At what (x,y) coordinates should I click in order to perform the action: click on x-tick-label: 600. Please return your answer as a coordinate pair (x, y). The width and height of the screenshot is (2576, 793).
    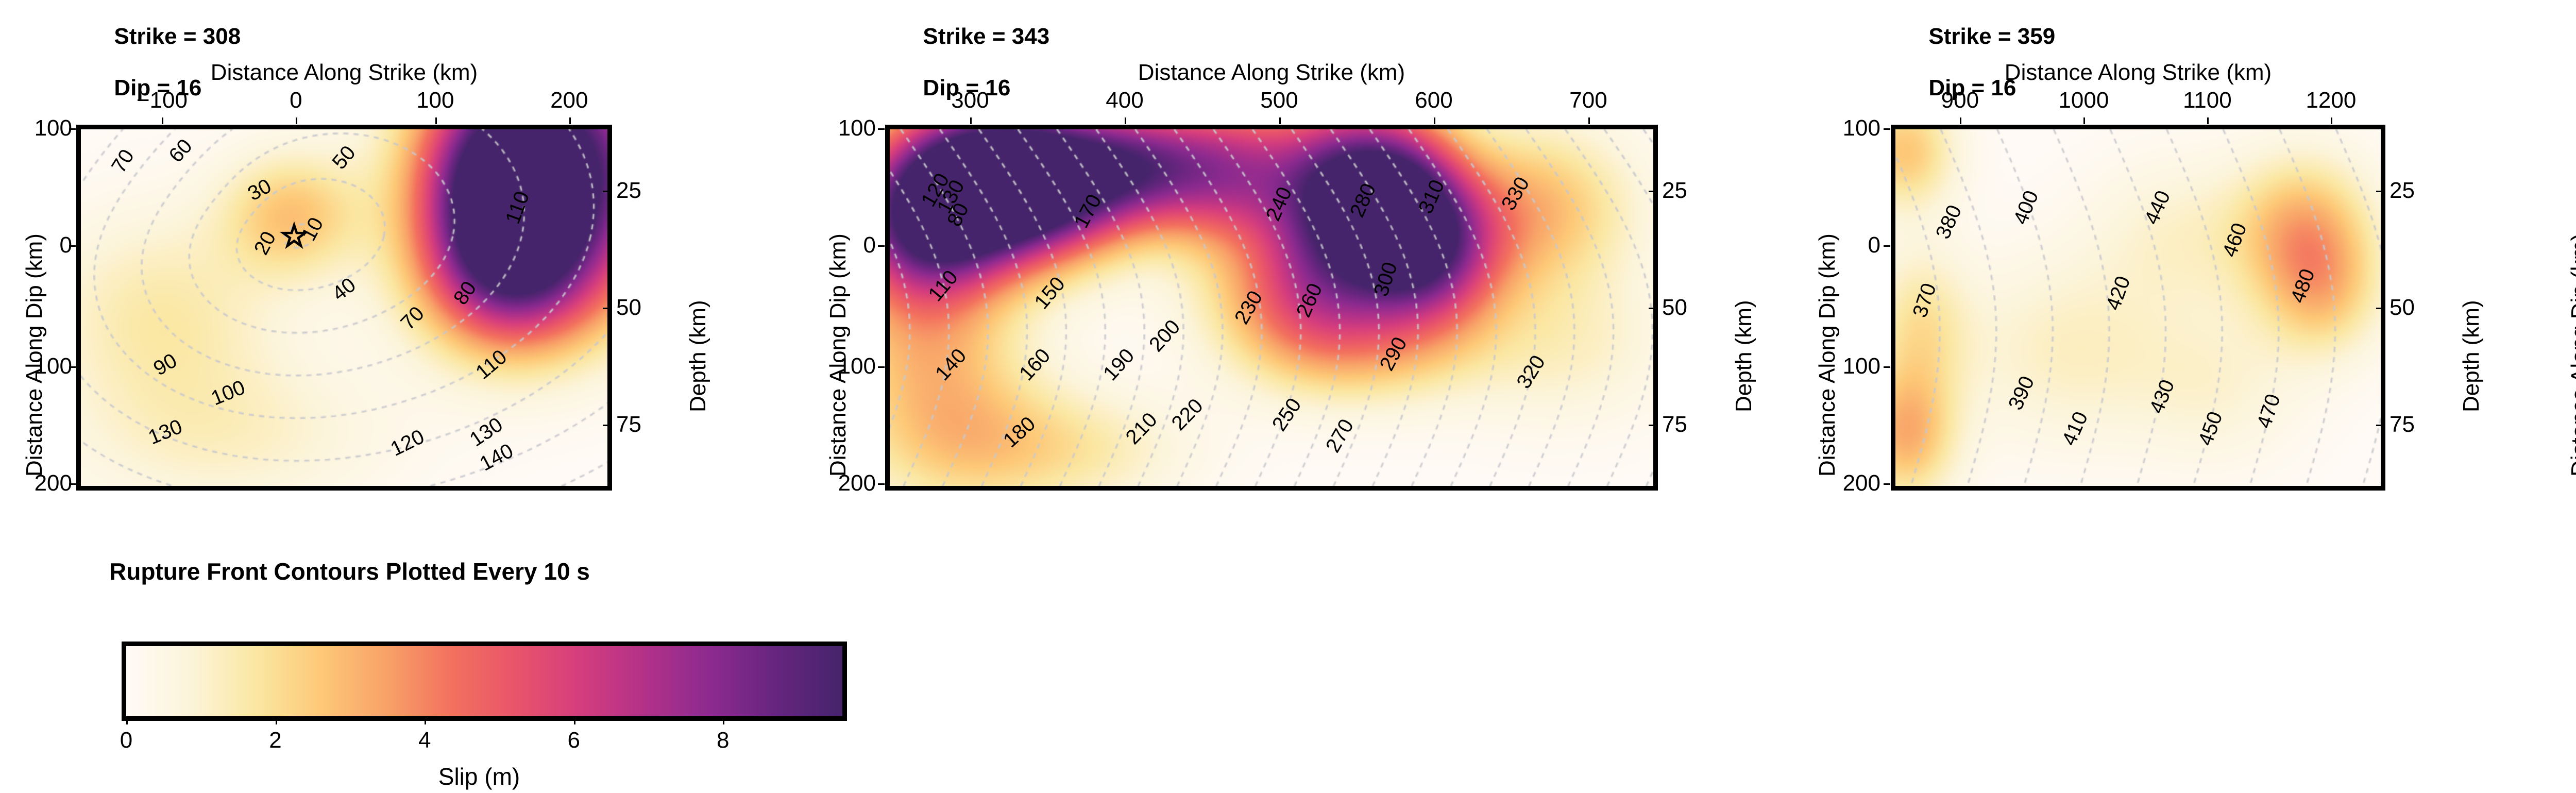
    Looking at the image, I should click on (1434, 101).